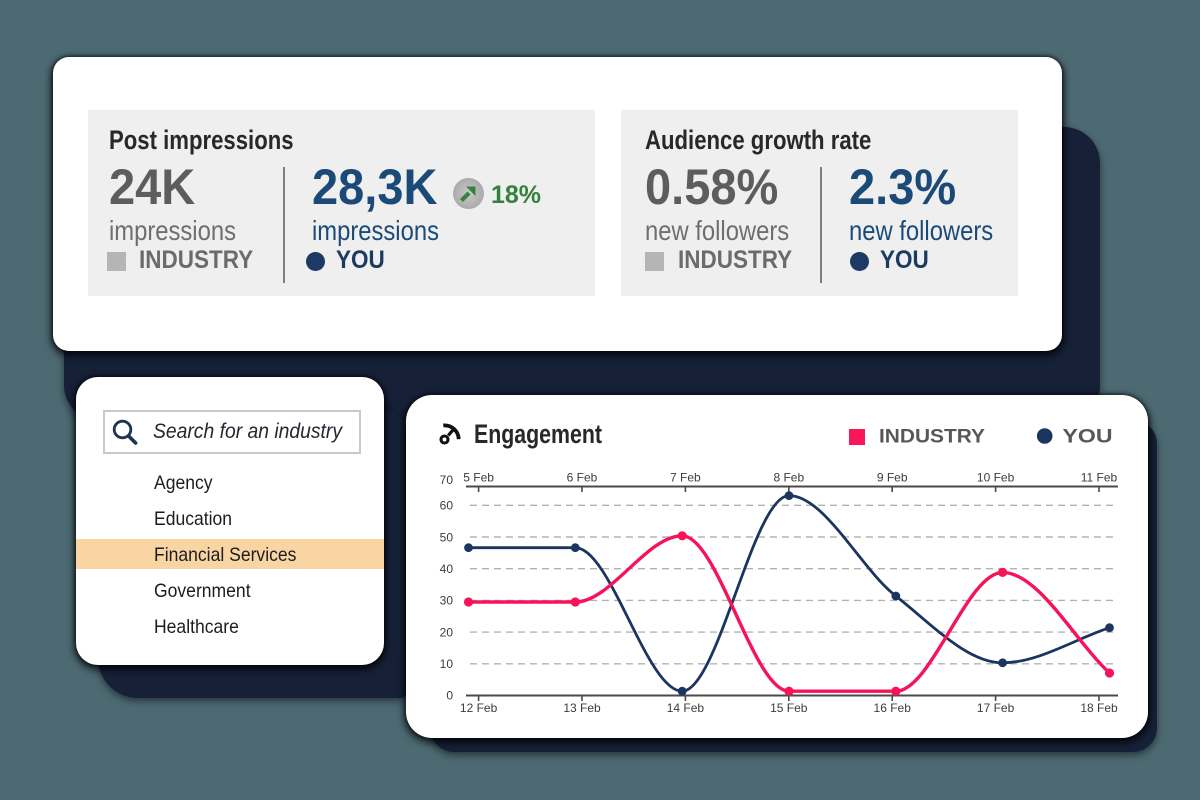 This screenshot has width=1200, height=800. What do you see at coordinates (447, 601) in the screenshot?
I see `svg-text: 30` at bounding box center [447, 601].